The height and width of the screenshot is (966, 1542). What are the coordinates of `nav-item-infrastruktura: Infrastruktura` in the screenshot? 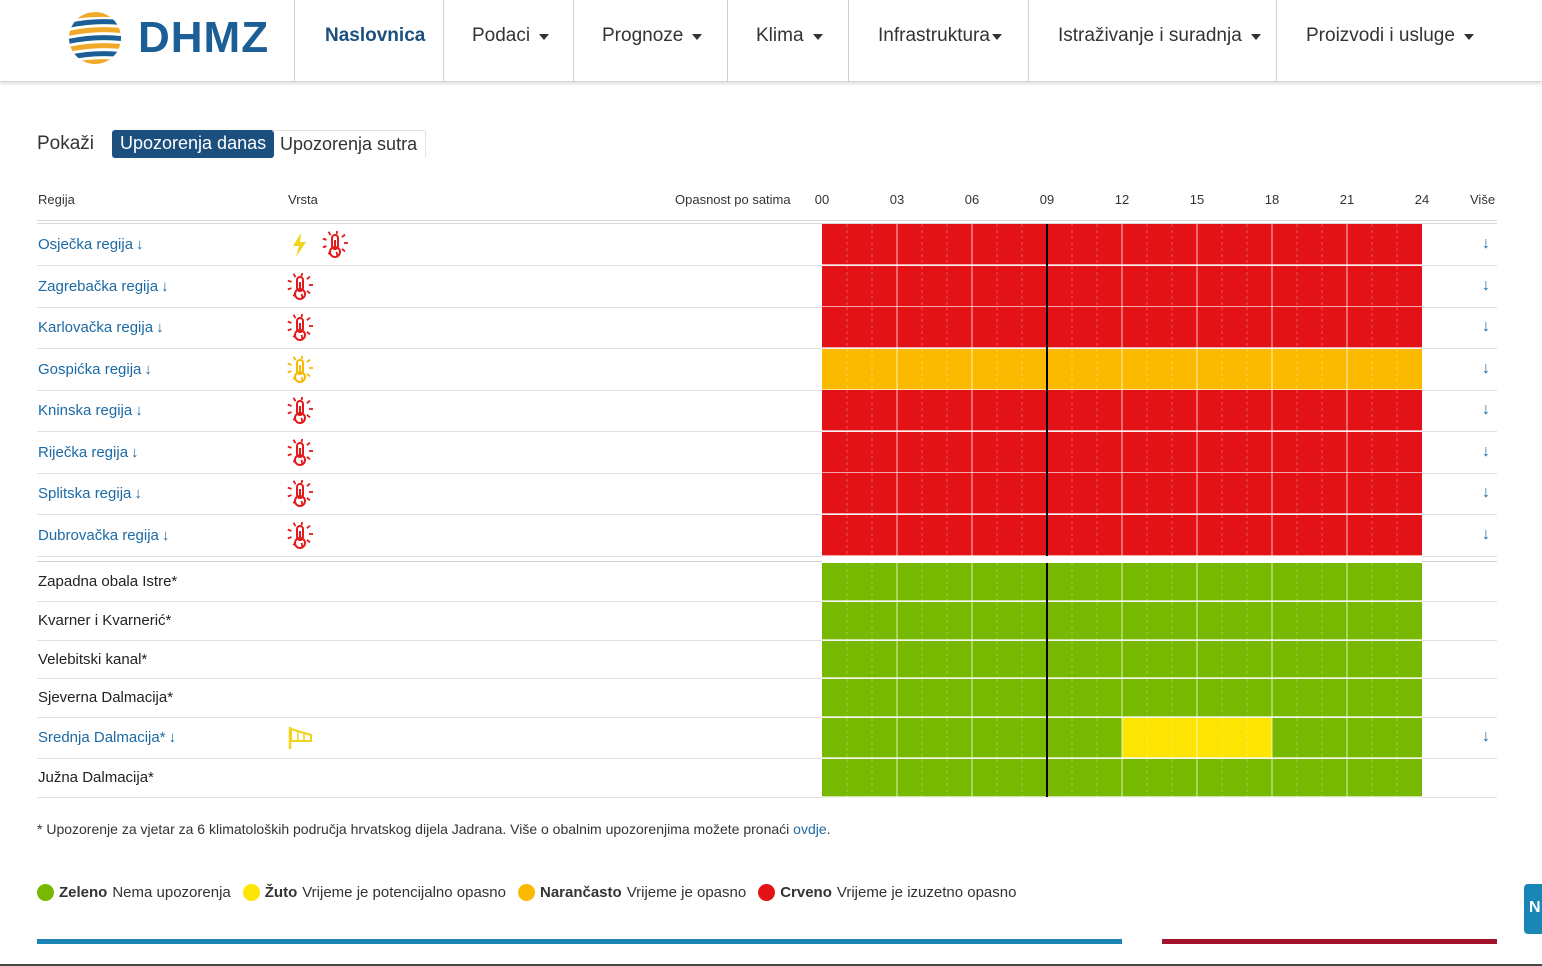 It's located at (938, 41).